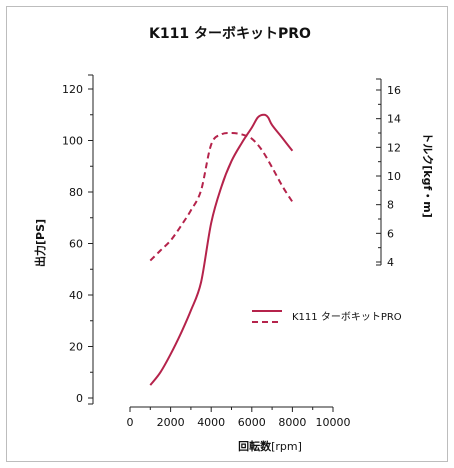 The width and height of the screenshot is (454, 468). Describe the element at coordinates (130, 422) in the screenshot. I see `x-tick-label: 0` at that location.